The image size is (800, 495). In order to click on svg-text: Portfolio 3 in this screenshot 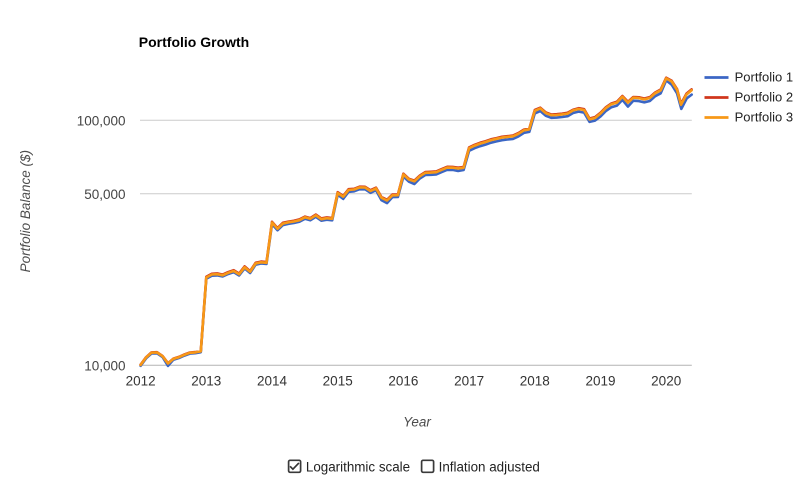, I will do `click(764, 117)`.